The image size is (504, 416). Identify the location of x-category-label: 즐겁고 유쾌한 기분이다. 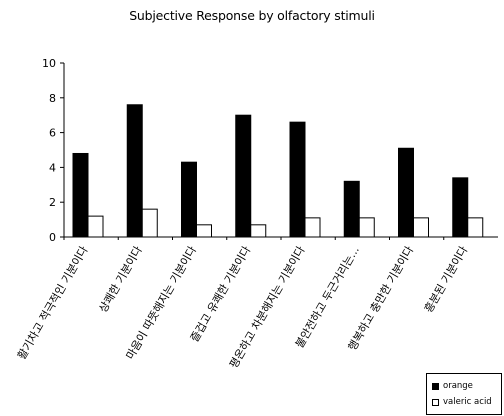
(220, 294).